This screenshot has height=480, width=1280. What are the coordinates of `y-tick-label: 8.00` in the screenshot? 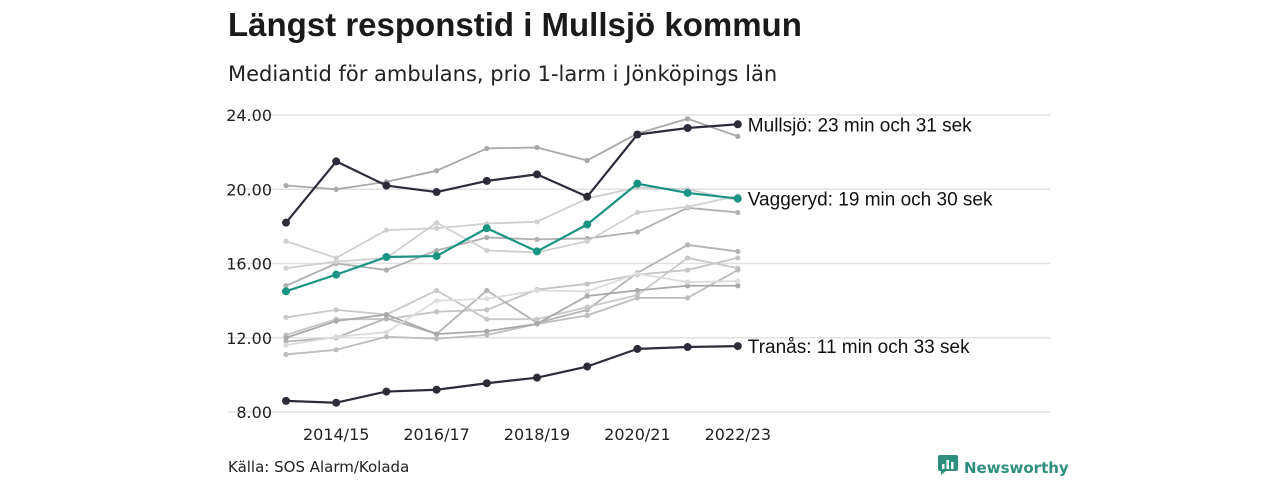 It's located at (254, 412).